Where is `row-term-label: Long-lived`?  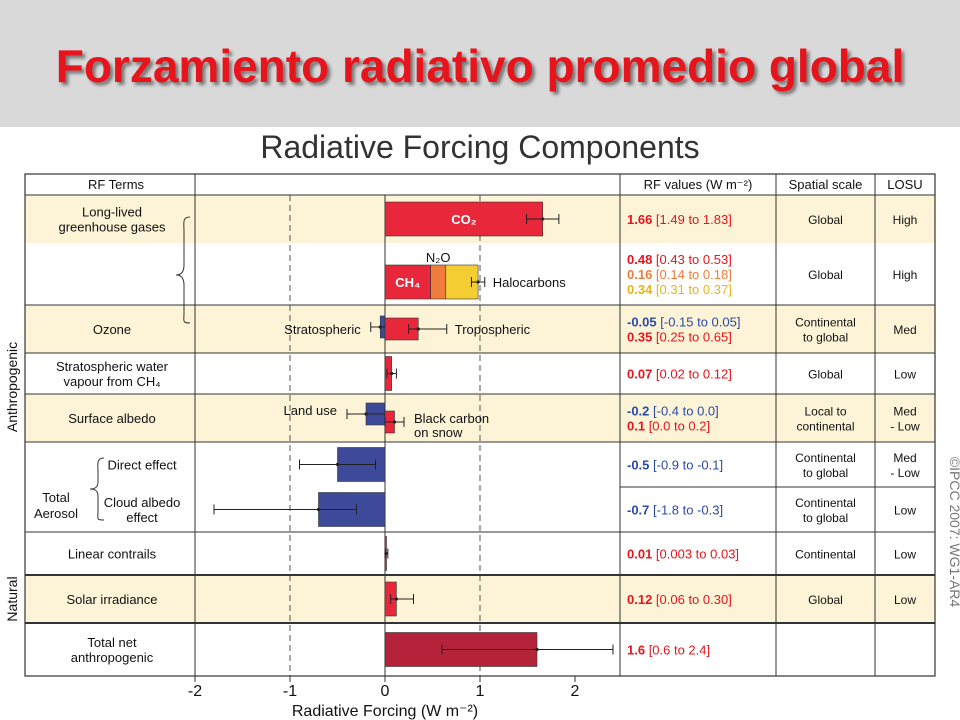
row-term-label: Long-lived is located at coordinates (112, 212).